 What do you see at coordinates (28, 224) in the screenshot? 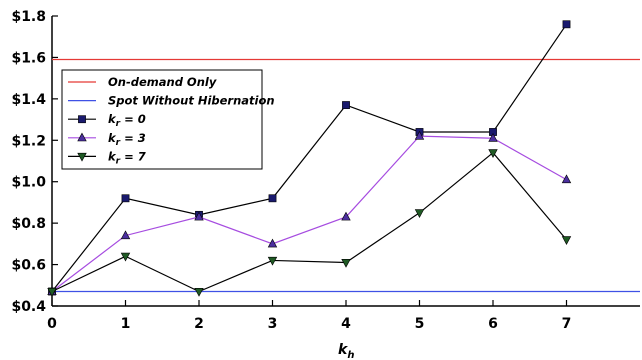
I see `y-tick-label: $0.8` at bounding box center [28, 224].